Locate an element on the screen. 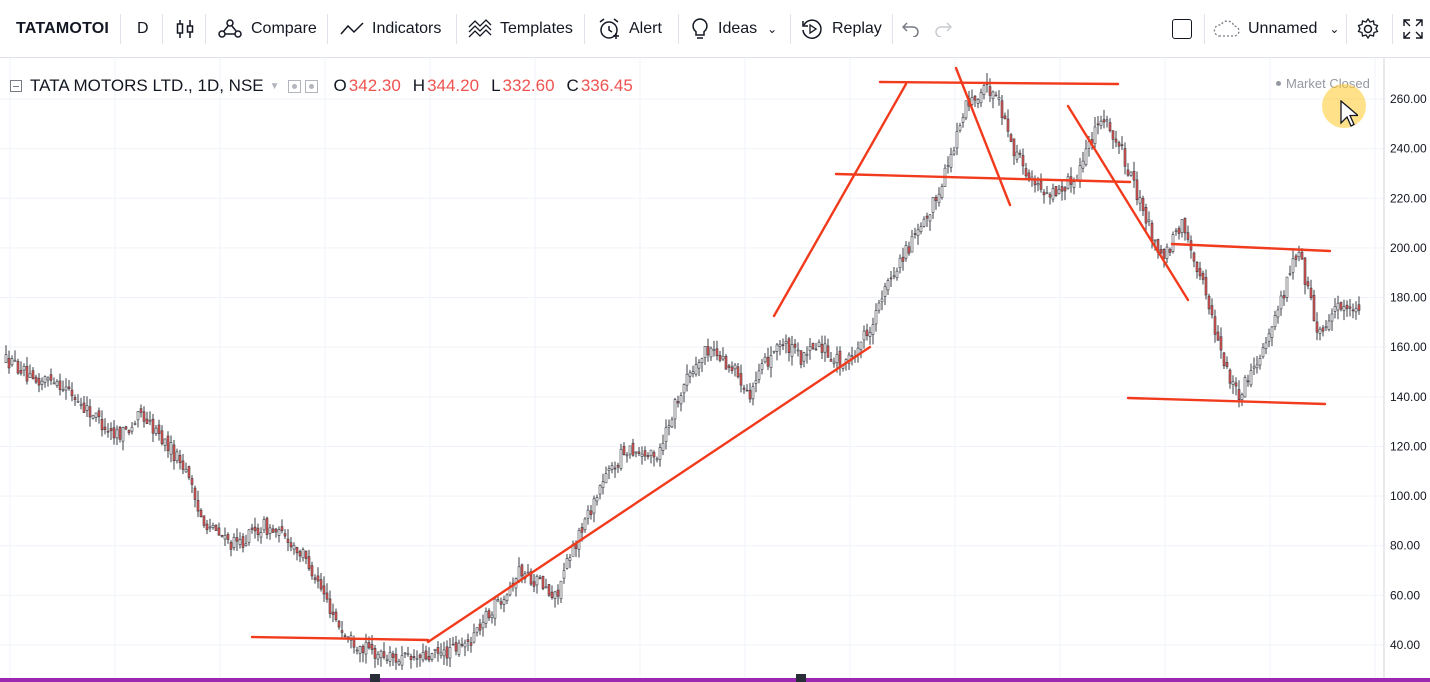 The height and width of the screenshot is (682, 1430). templates-button: Templates is located at coordinates (520, 29).